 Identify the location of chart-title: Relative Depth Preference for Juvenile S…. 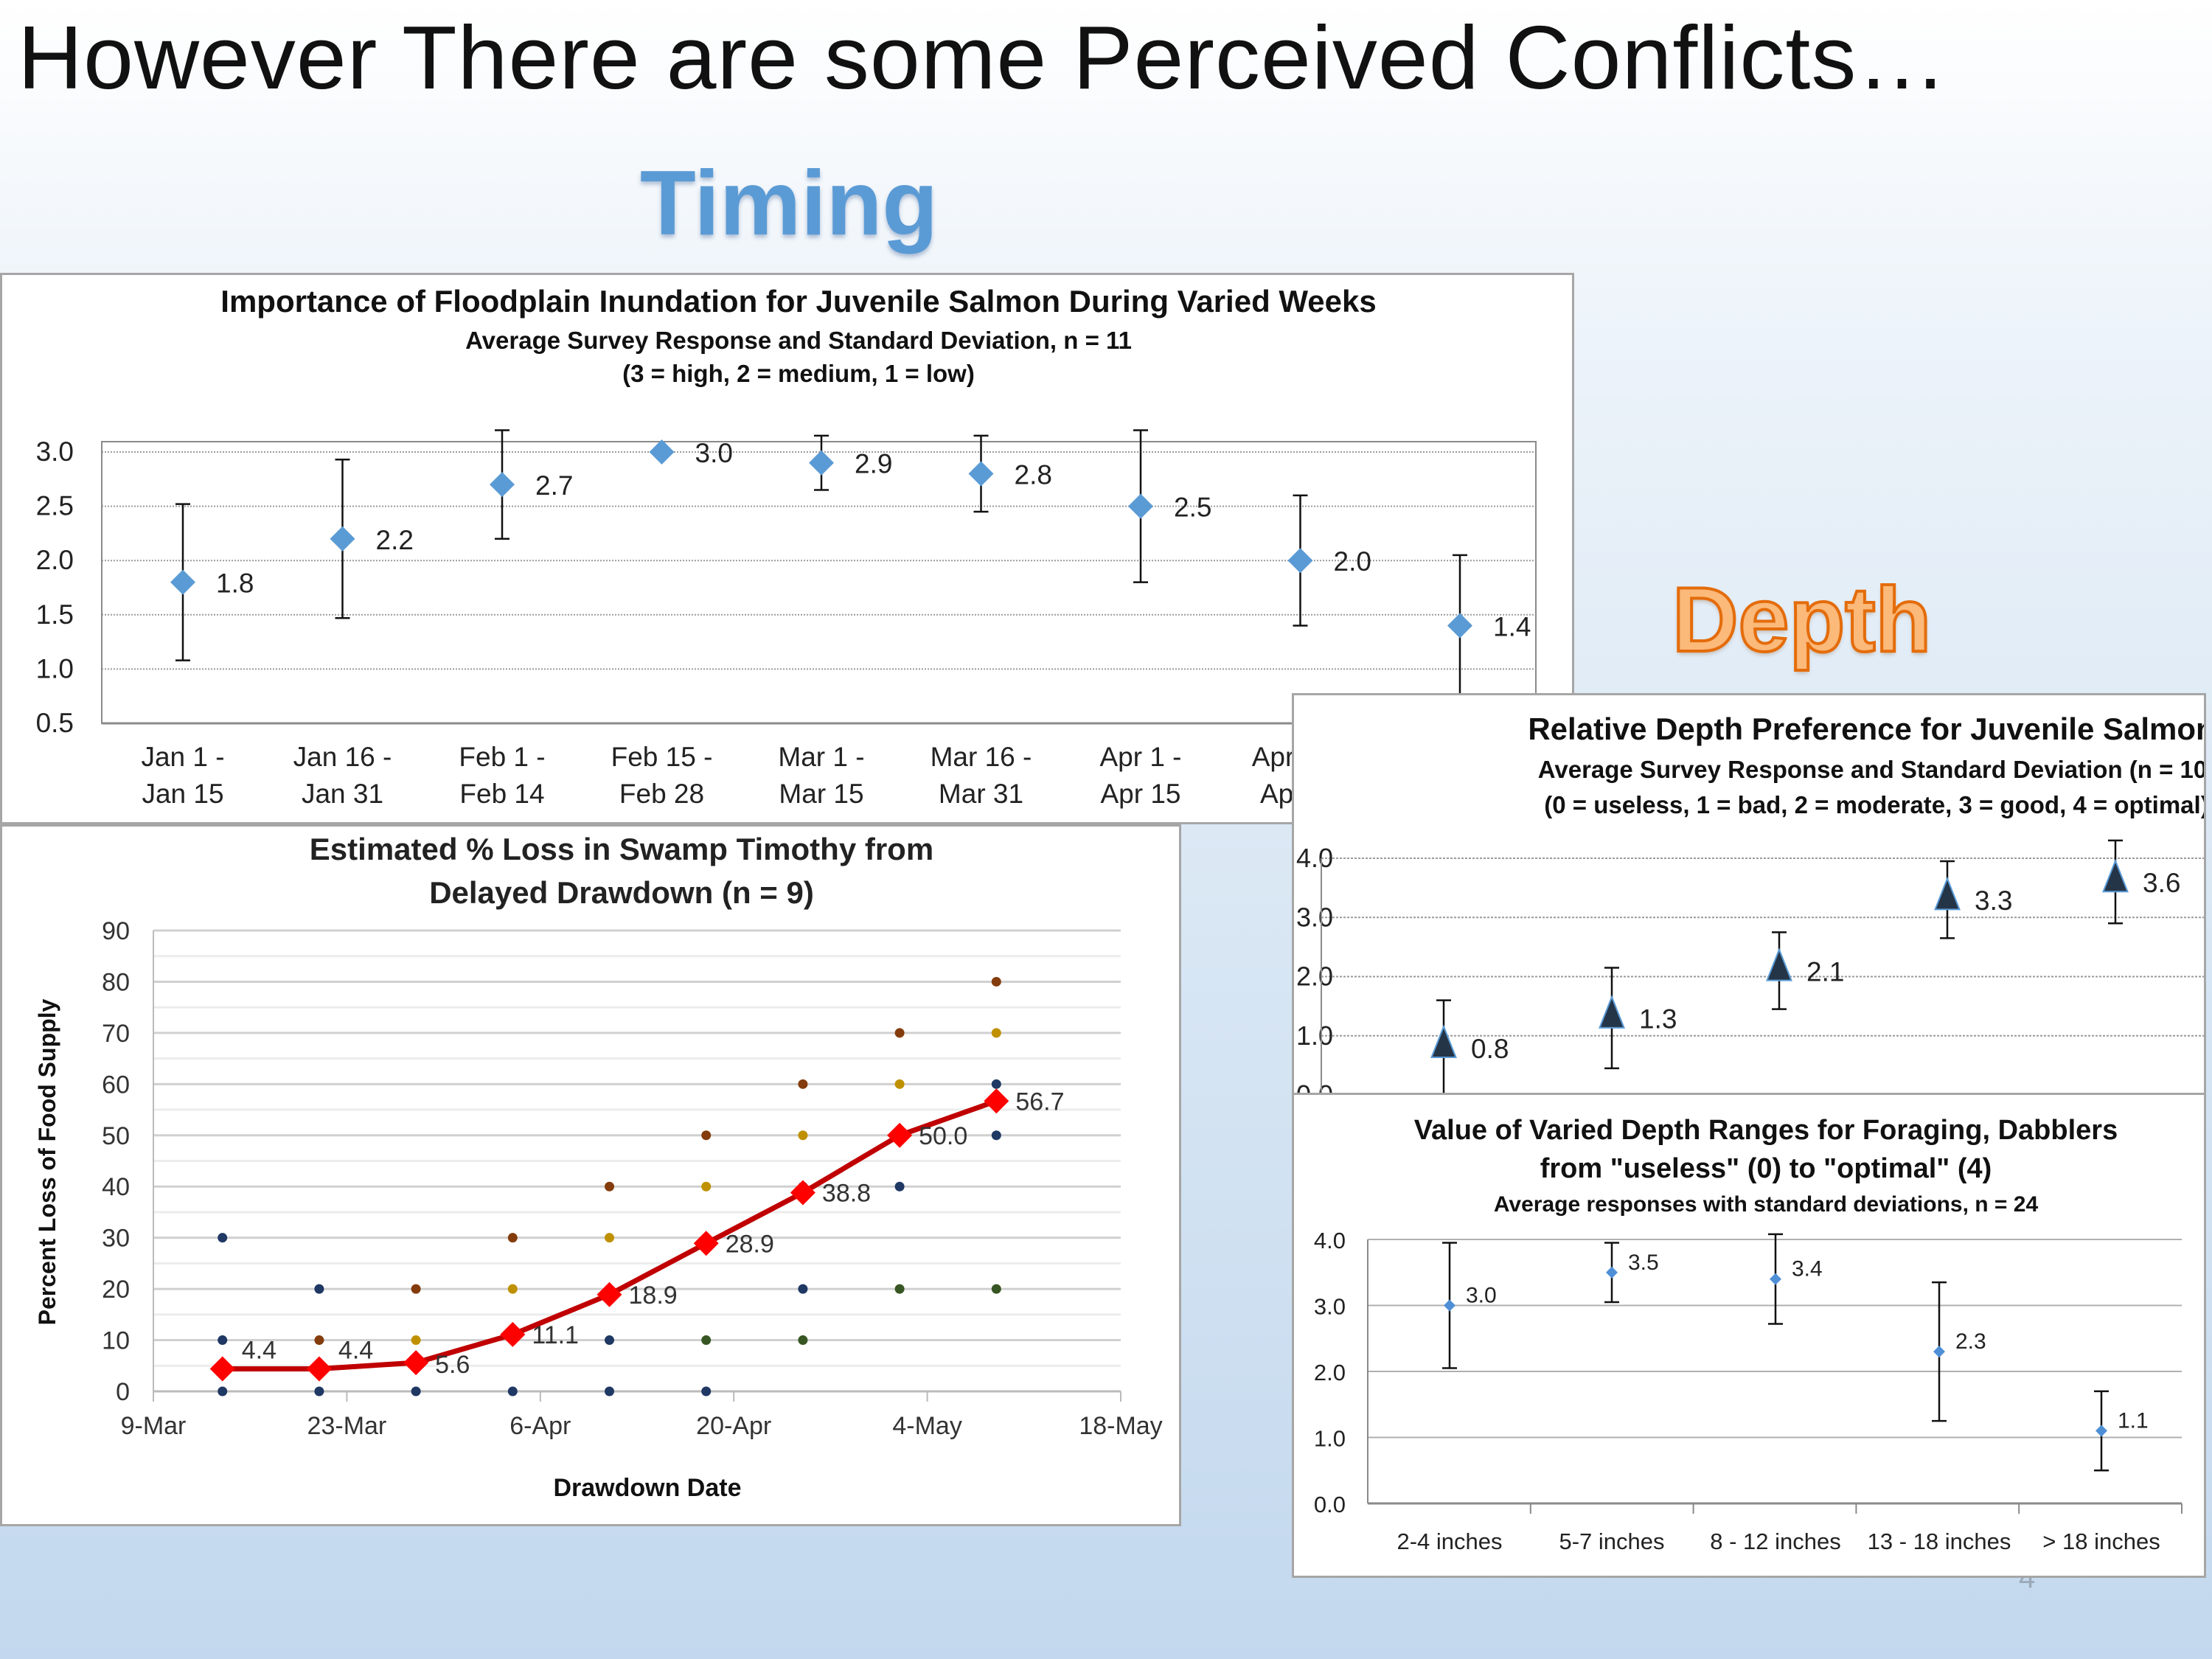
(1867, 729).